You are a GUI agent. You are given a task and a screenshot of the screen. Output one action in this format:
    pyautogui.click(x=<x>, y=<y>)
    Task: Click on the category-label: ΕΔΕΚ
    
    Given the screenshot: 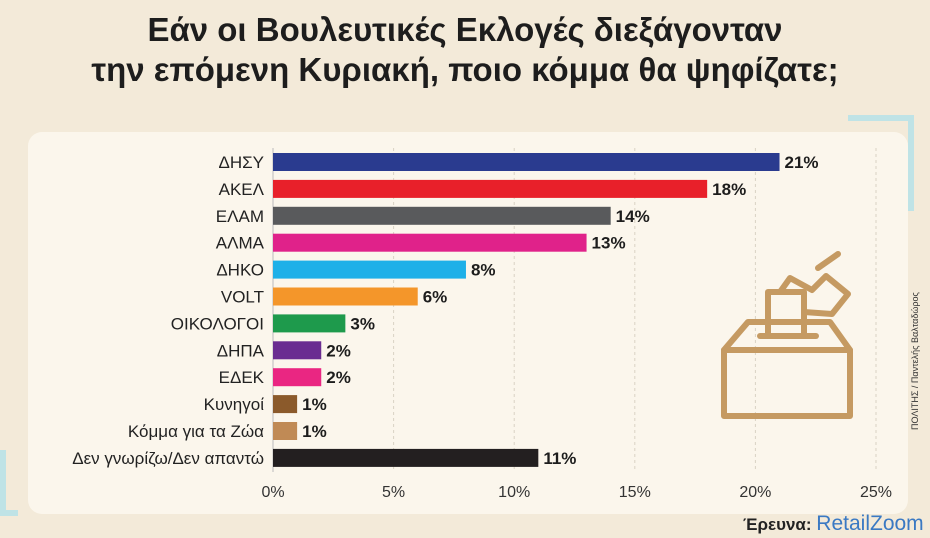 What is the action you would take?
    pyautogui.click(x=242, y=377)
    